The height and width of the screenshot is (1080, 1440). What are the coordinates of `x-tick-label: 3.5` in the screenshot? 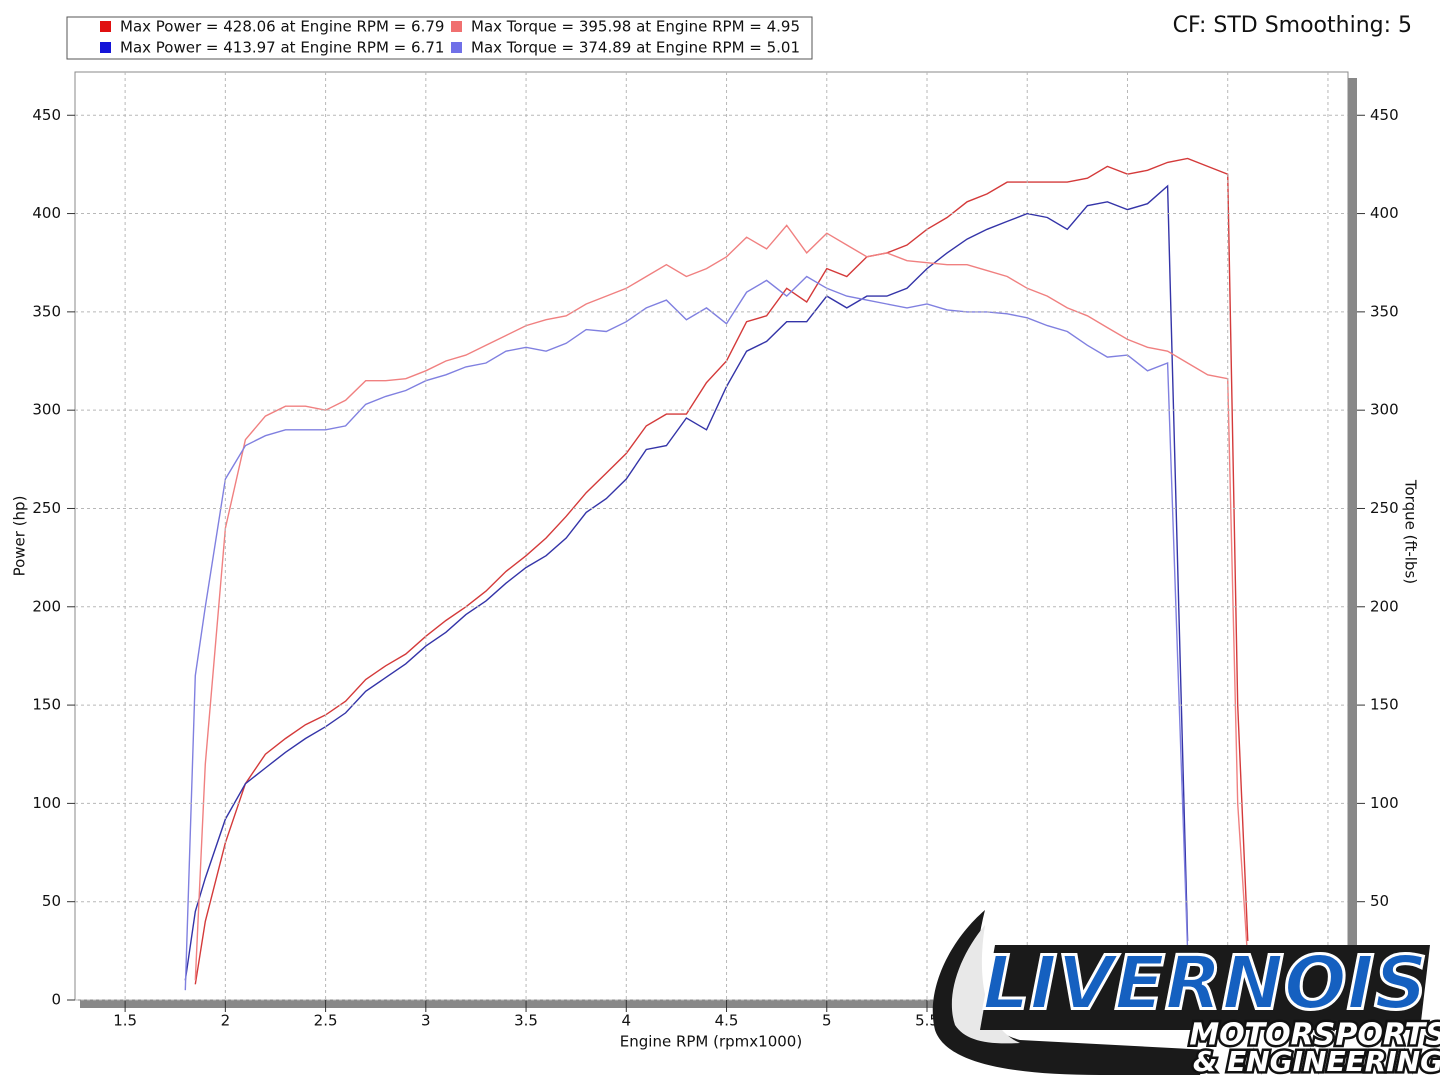 It's located at (526, 1021).